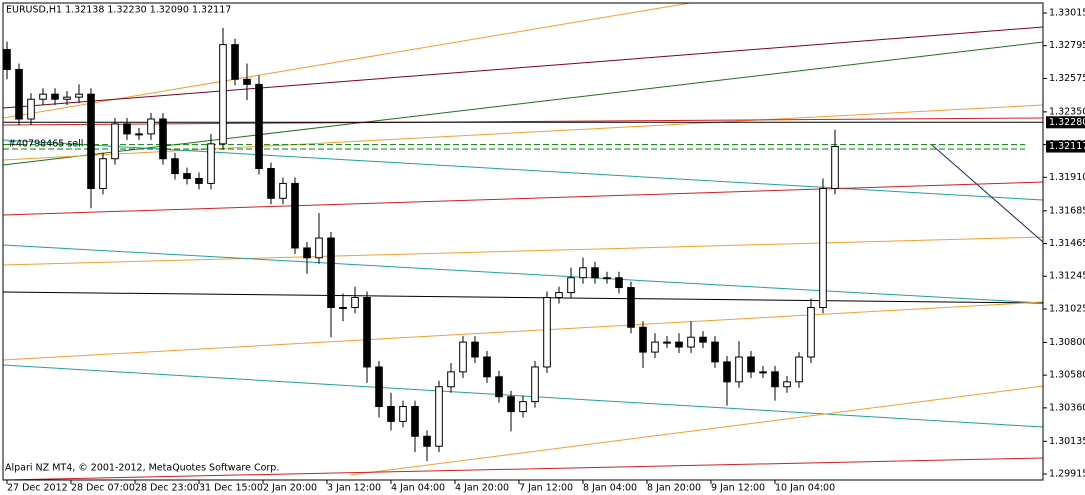 The image size is (1085, 495). I want to click on x-tick-label: 27 Dec 2012, so click(37, 488).